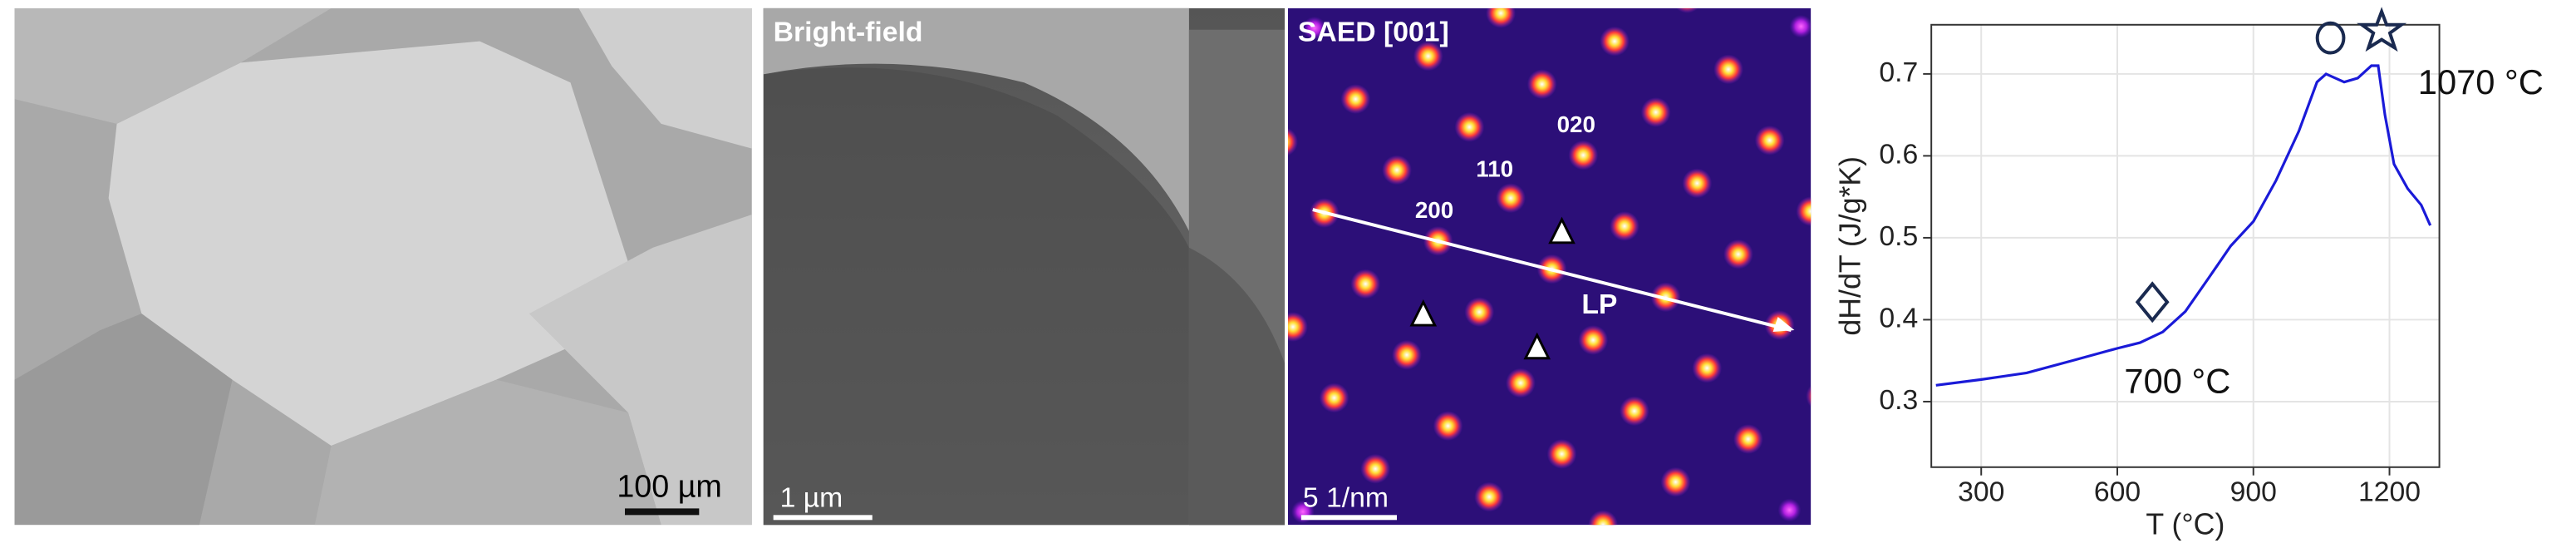  What do you see at coordinates (811, 497) in the screenshot?
I see `scale-bar-label: 1 µm` at bounding box center [811, 497].